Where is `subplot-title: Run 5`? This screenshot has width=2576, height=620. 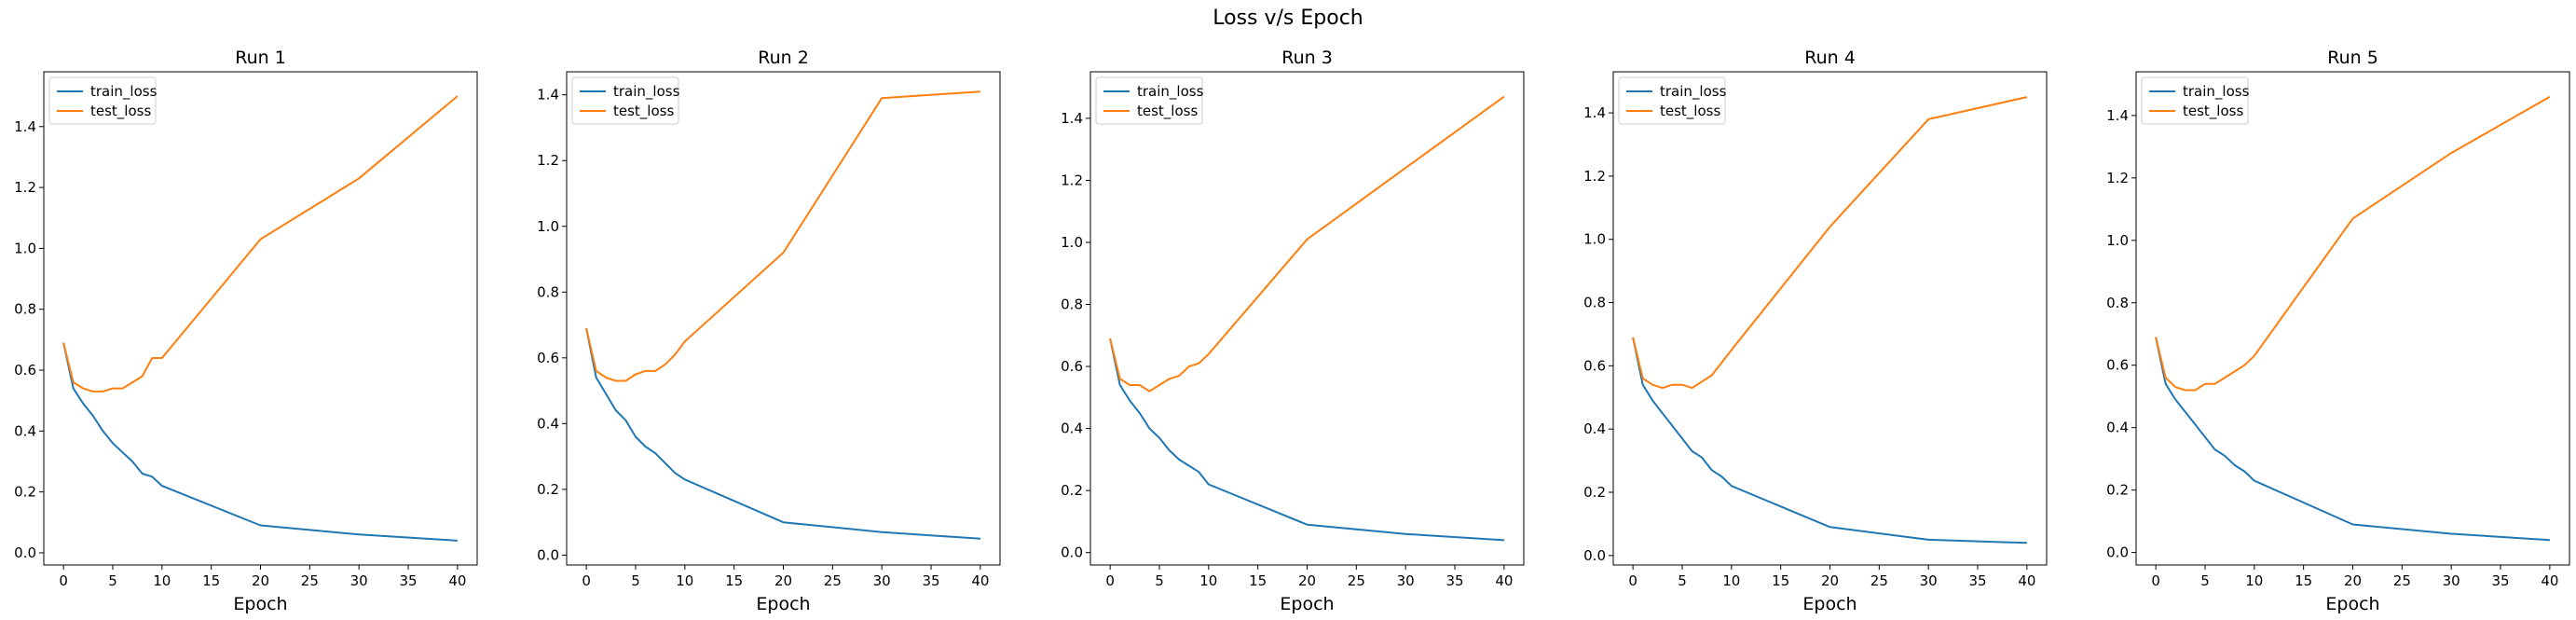 subplot-title: Run 5 is located at coordinates (2352, 58).